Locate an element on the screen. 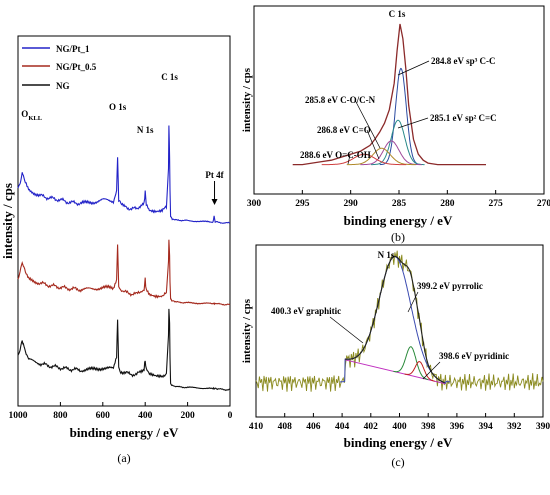 This screenshot has height=495, width=550. caption-a: (a) is located at coordinates (123, 458).